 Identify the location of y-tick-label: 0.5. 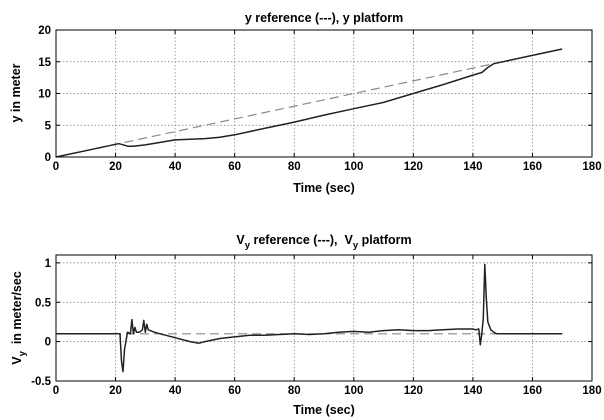
(43, 303).